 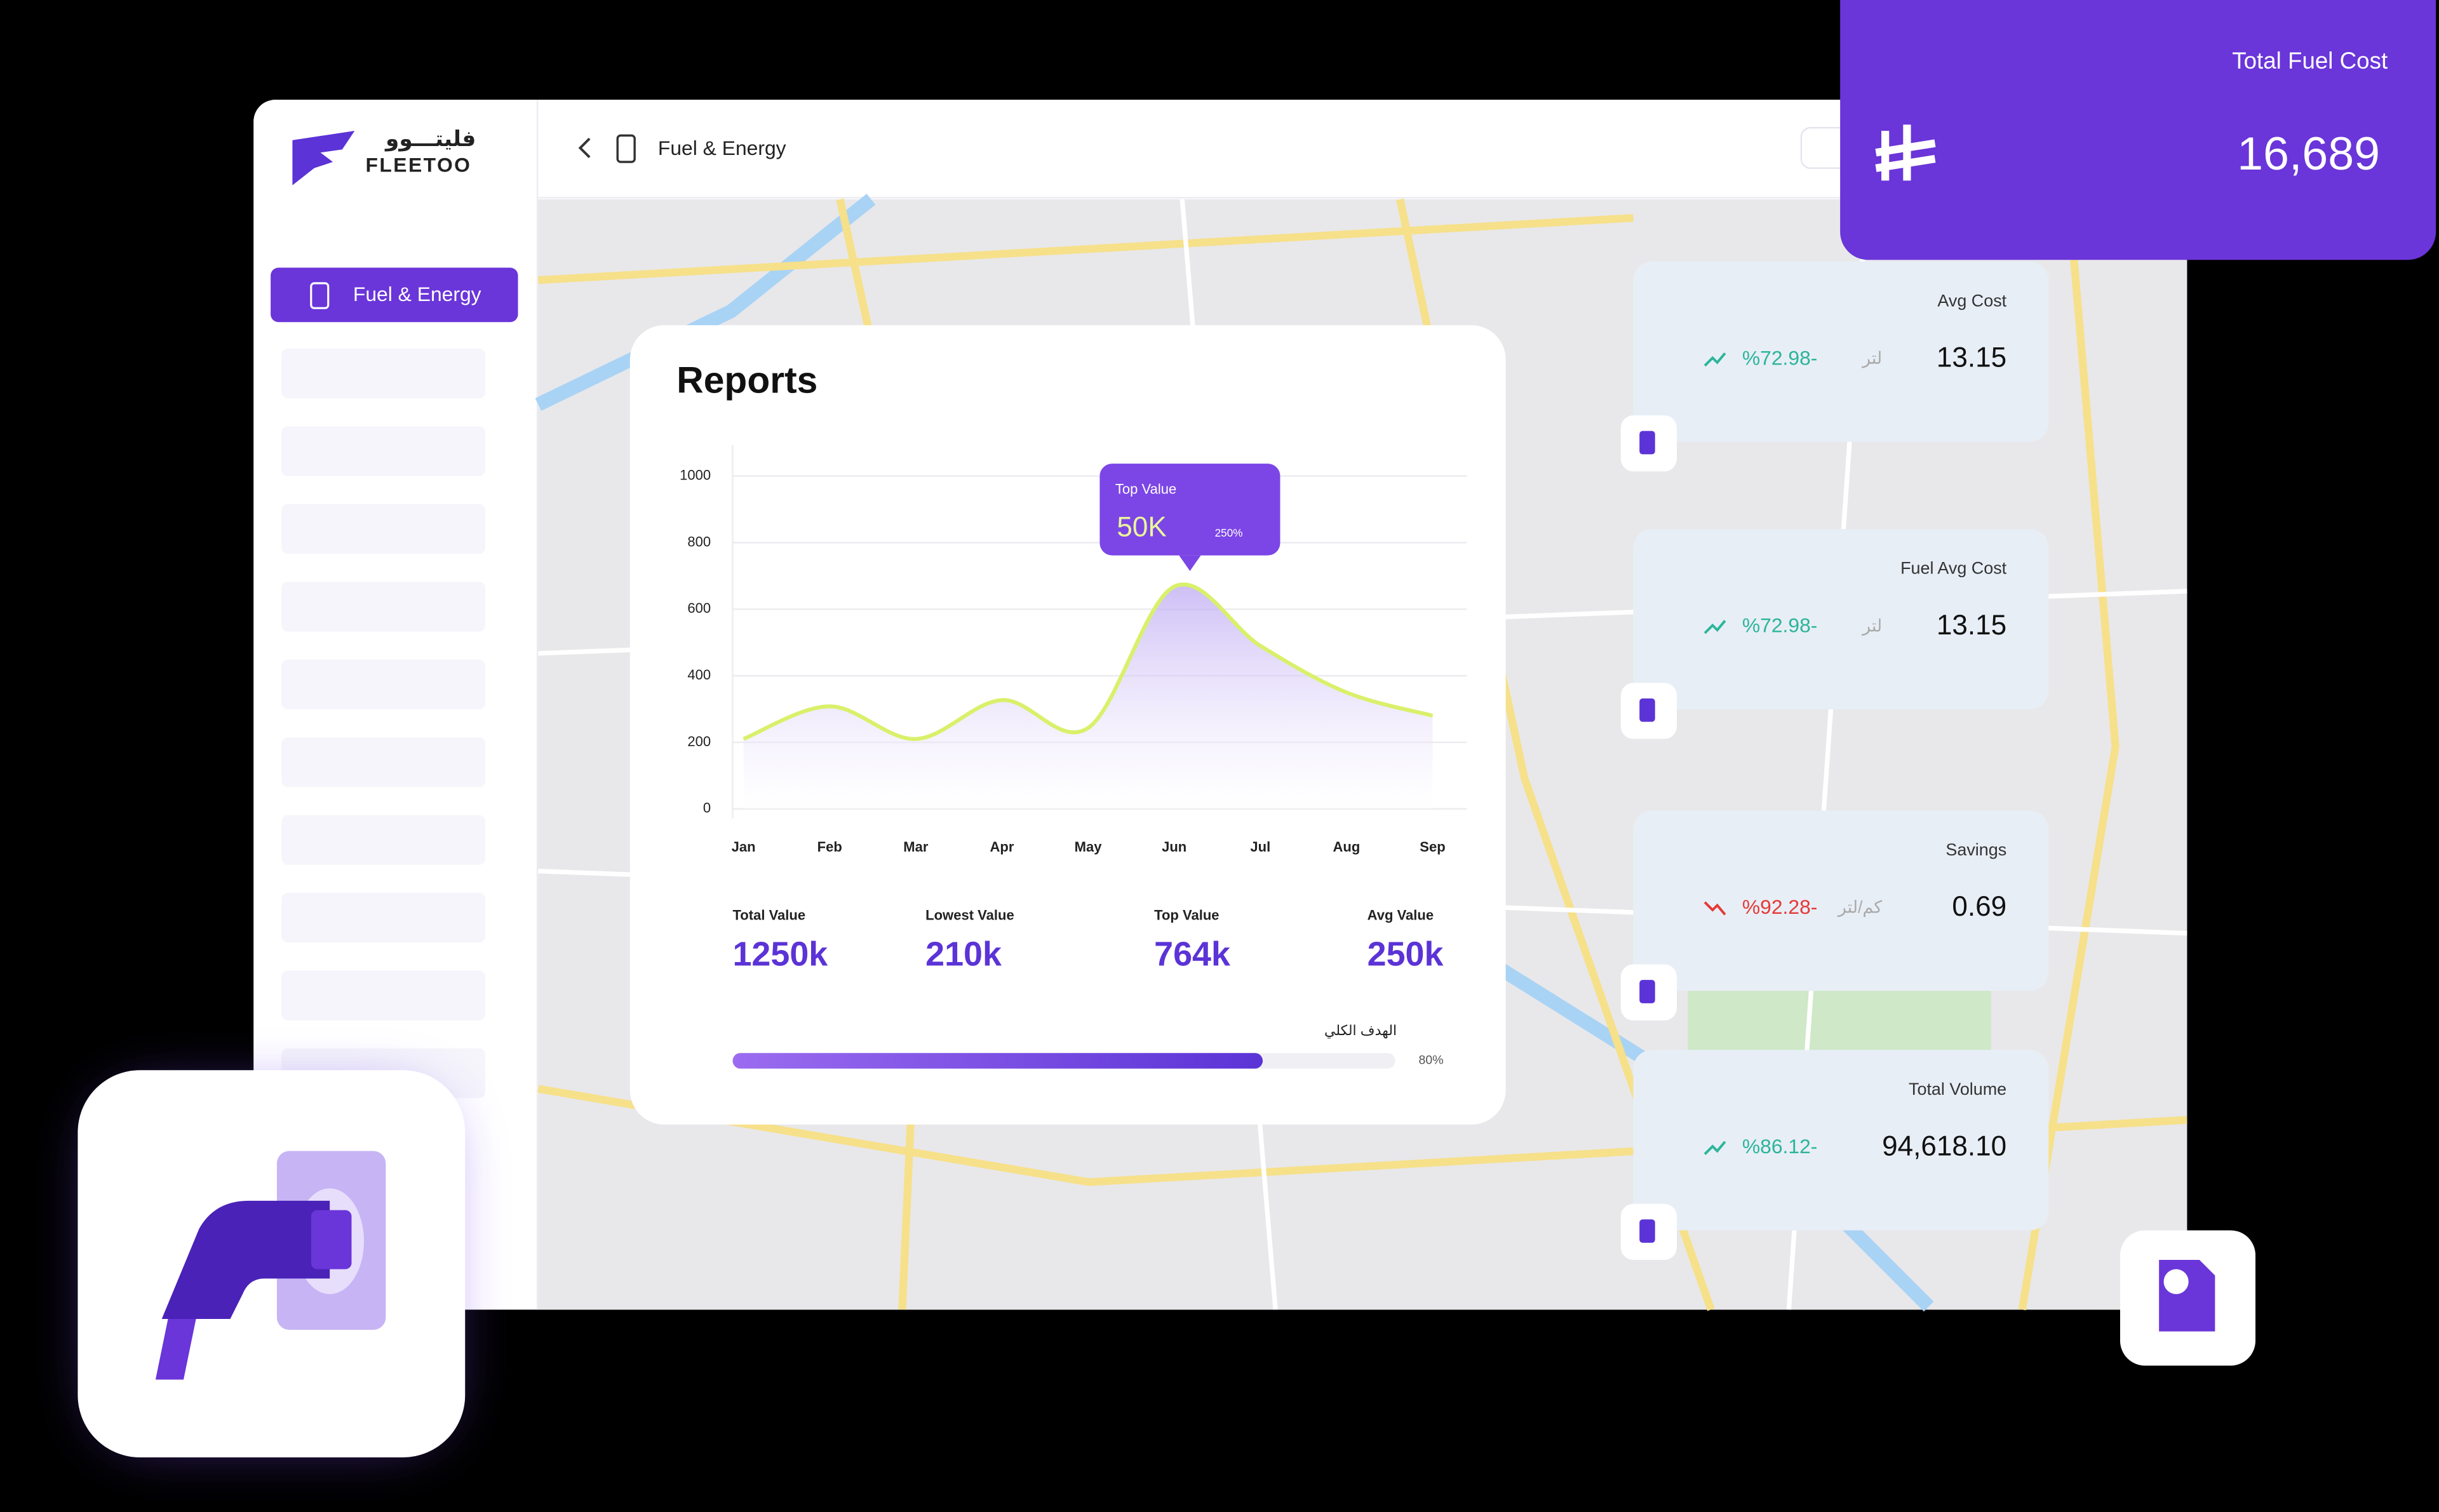 What do you see at coordinates (1953, 568) in the screenshot?
I see `metric-title: Fuel Avg Cost` at bounding box center [1953, 568].